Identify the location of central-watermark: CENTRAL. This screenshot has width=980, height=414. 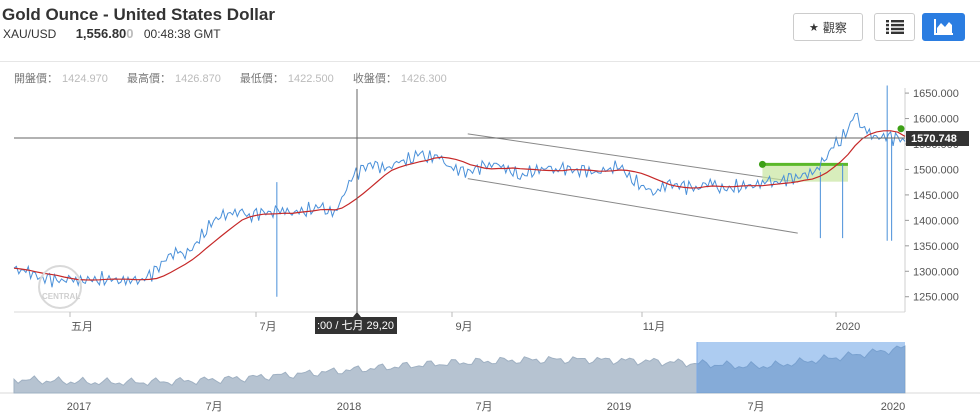
(60, 287).